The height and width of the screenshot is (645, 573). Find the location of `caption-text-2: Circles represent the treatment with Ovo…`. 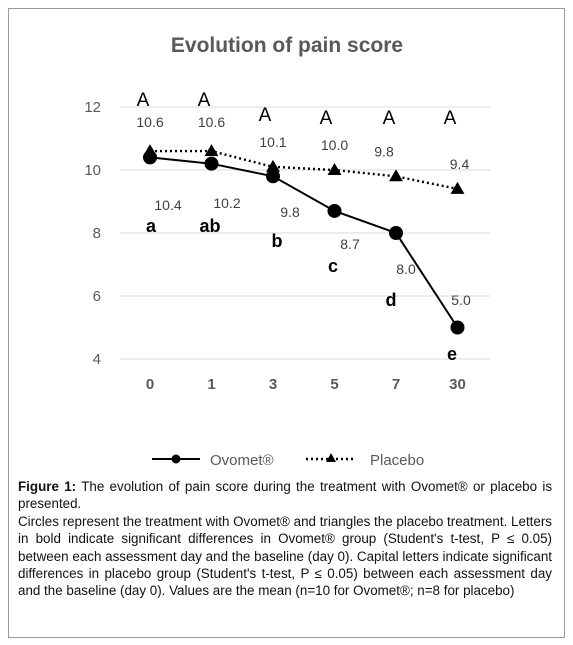

caption-text-2: Circles represent the treatment with Ovo… is located at coordinates (285, 556).